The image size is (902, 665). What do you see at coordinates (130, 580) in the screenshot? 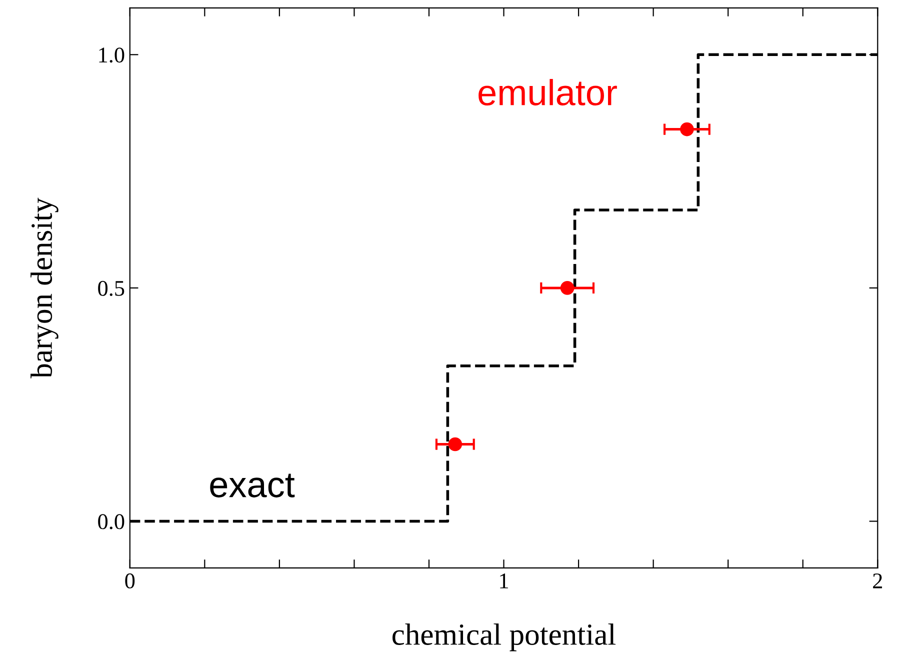
I see `x-tick-label: 0` at bounding box center [130, 580].